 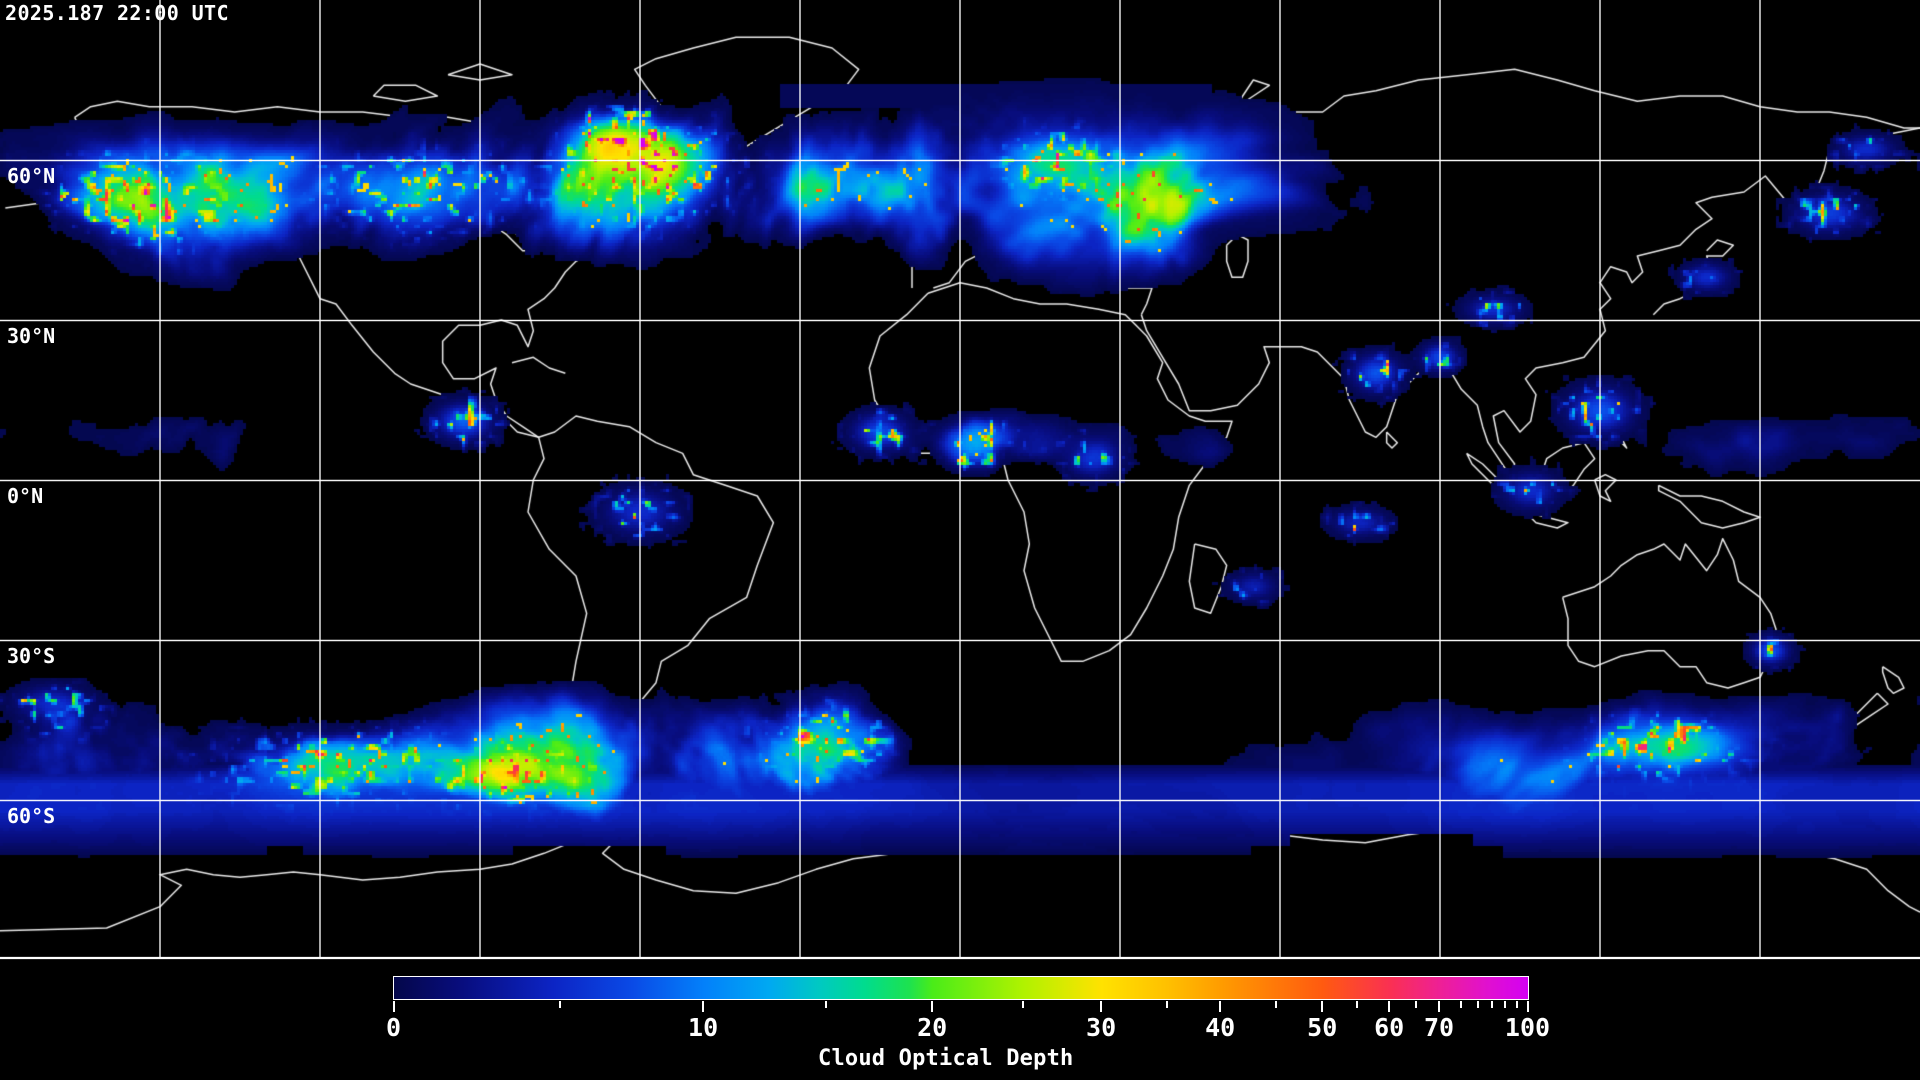 I want to click on colorbar-tick-label: 50, so click(x=1322, y=1027).